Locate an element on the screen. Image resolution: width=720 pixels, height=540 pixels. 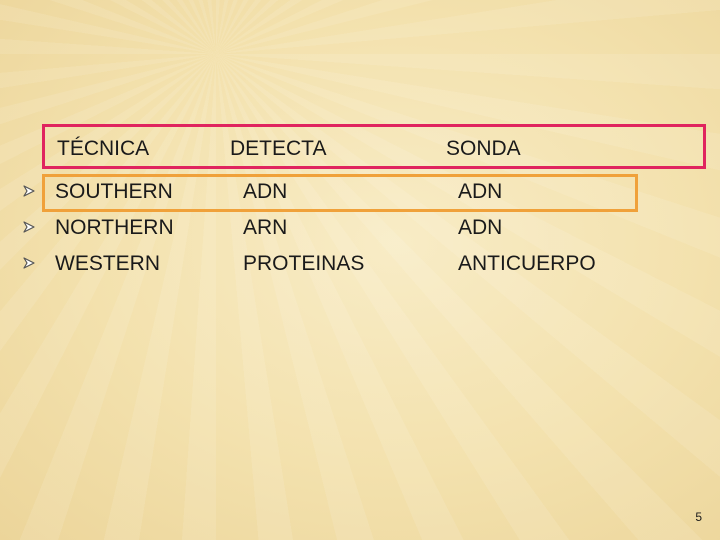
page-number: 5 is located at coordinates (698, 517).